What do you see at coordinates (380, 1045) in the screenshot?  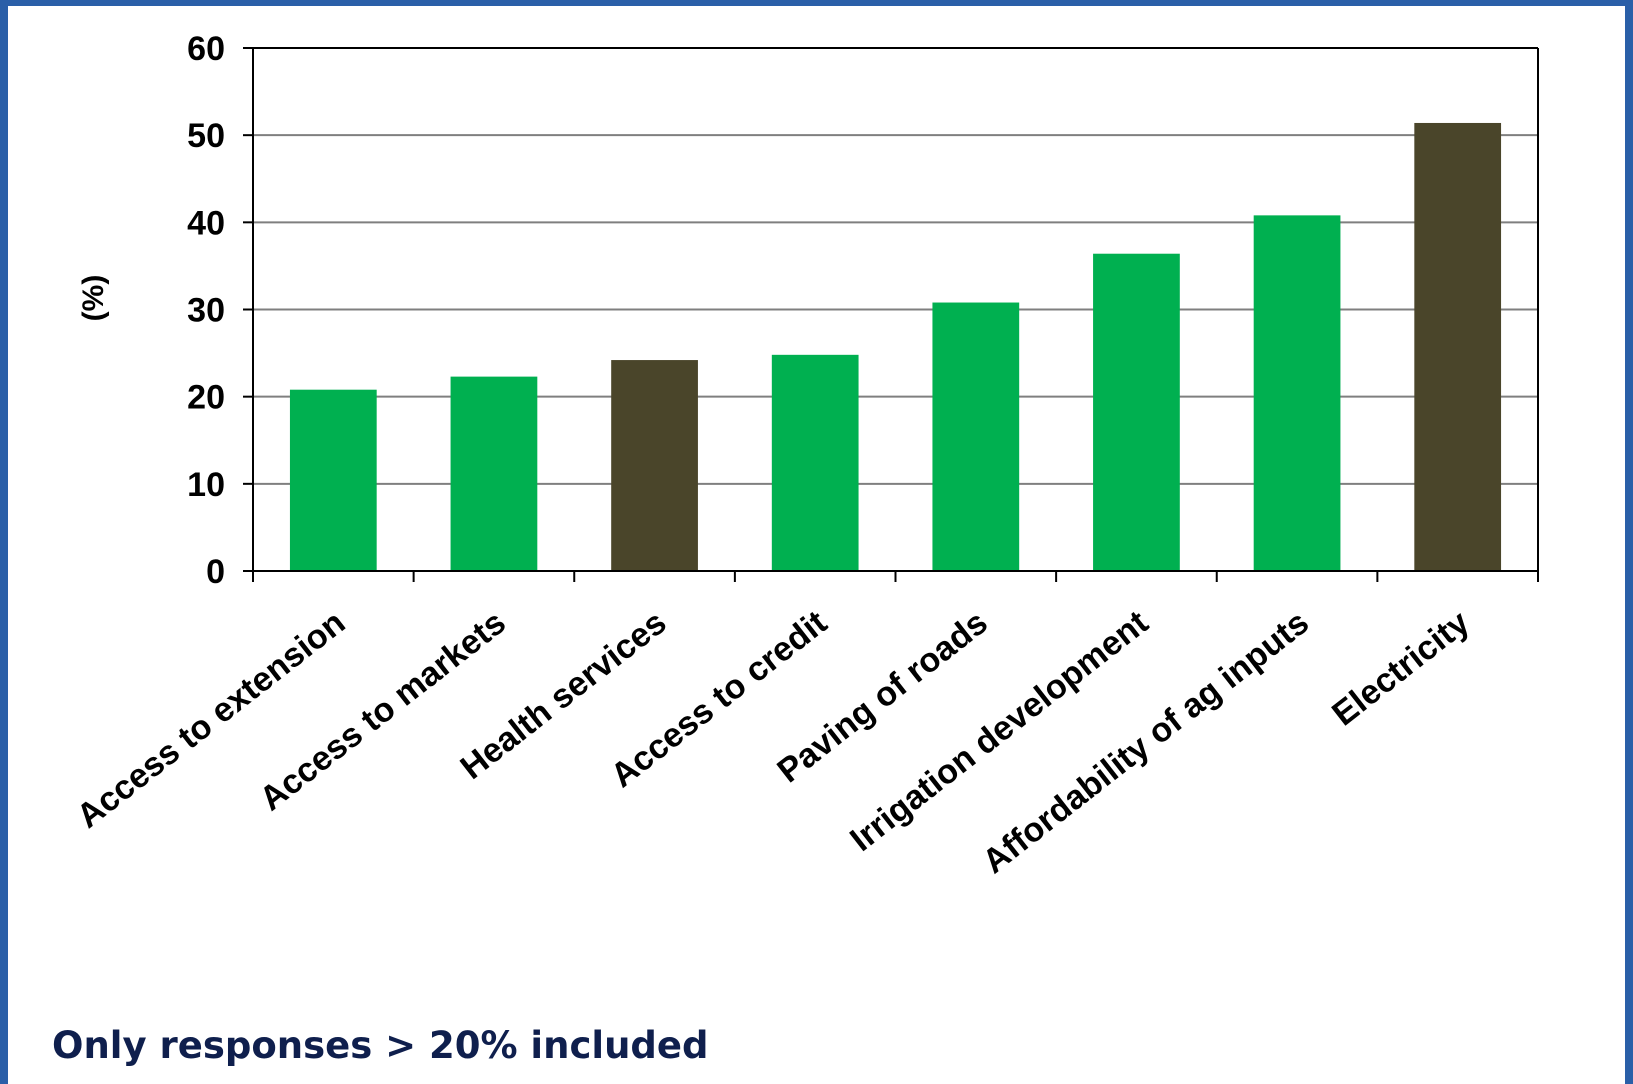 I see `footnote: Only responses > 20% included` at bounding box center [380, 1045].